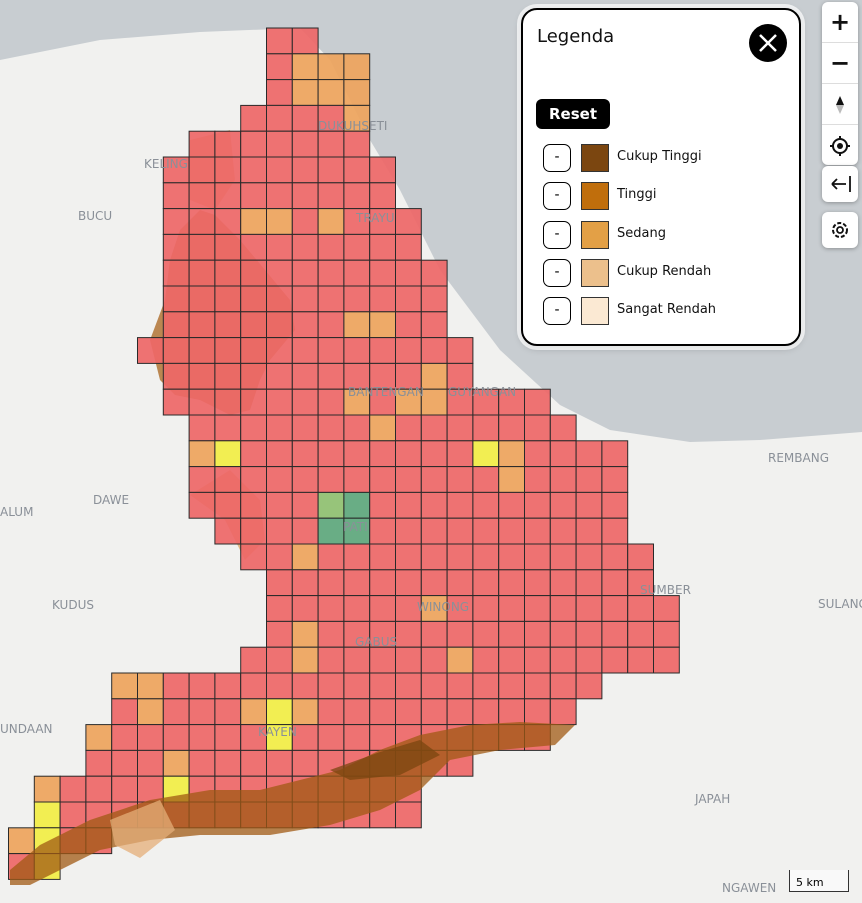  What do you see at coordinates (840, 145) in the screenshot?
I see `locate` at bounding box center [840, 145].